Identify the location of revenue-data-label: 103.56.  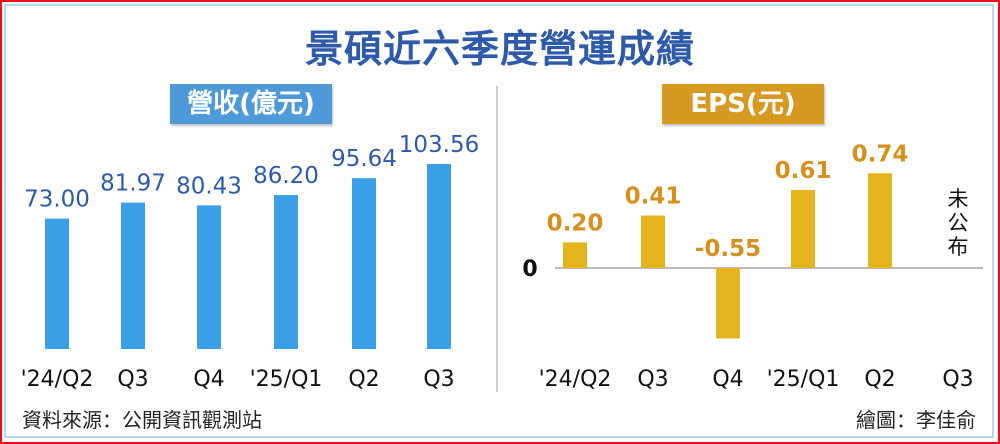
(439, 145).